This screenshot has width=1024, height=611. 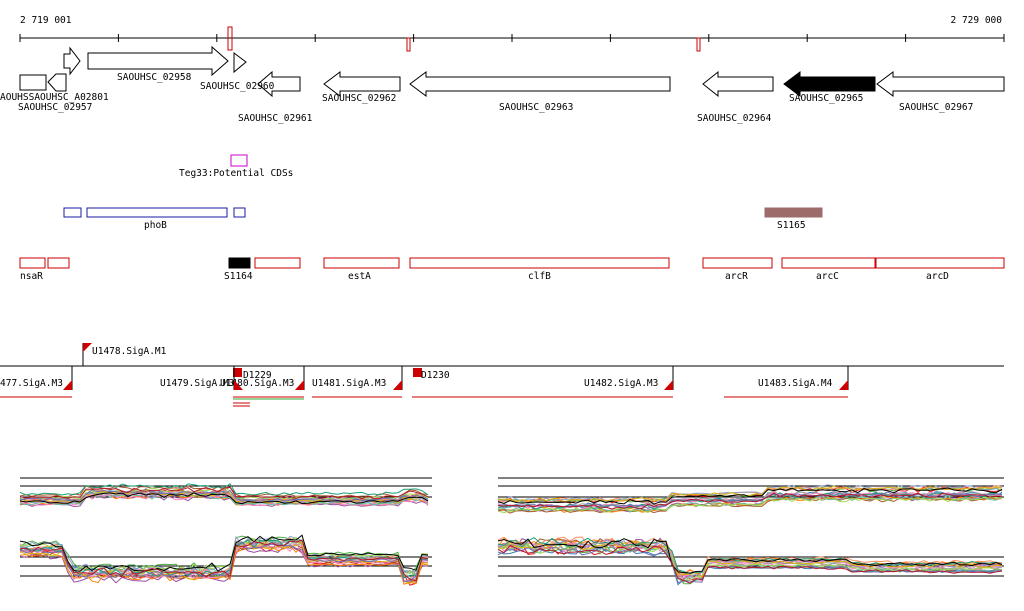 What do you see at coordinates (443, 219) in the screenshot?
I see `blue-feature-track: phoB S1165` at bounding box center [443, 219].